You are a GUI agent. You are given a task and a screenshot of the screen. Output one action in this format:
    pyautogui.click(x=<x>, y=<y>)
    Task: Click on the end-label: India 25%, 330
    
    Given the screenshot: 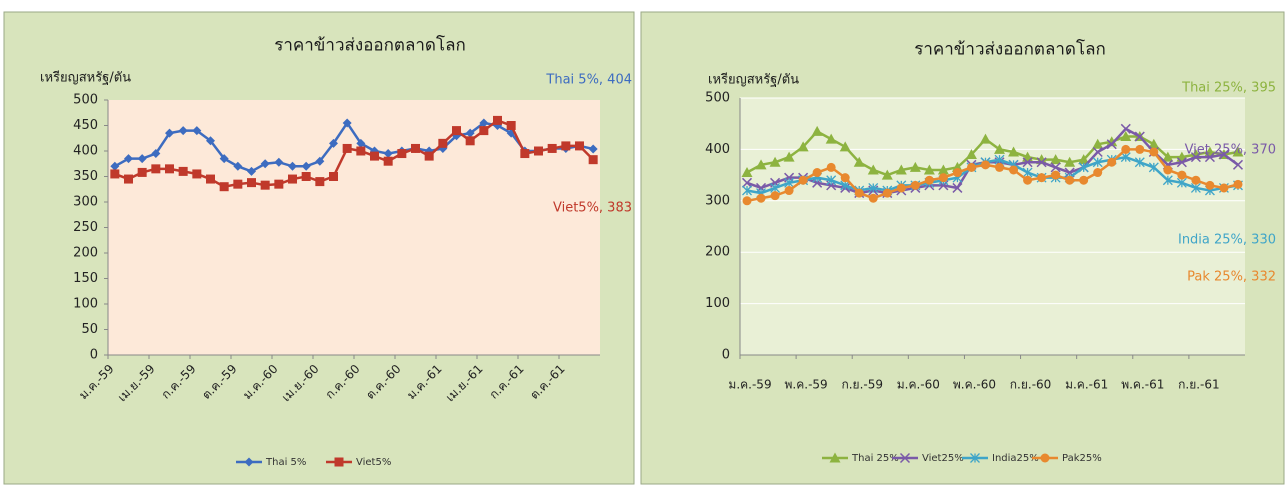 What is the action you would take?
    pyautogui.click(x=1227, y=240)
    